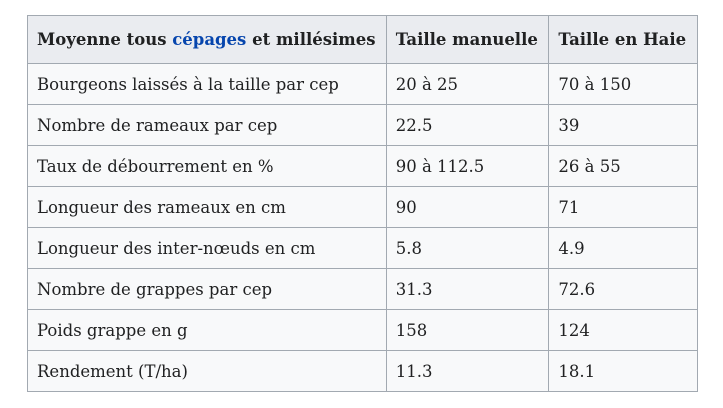  I want to click on header-text-suffix: et millésimes, so click(311, 39).